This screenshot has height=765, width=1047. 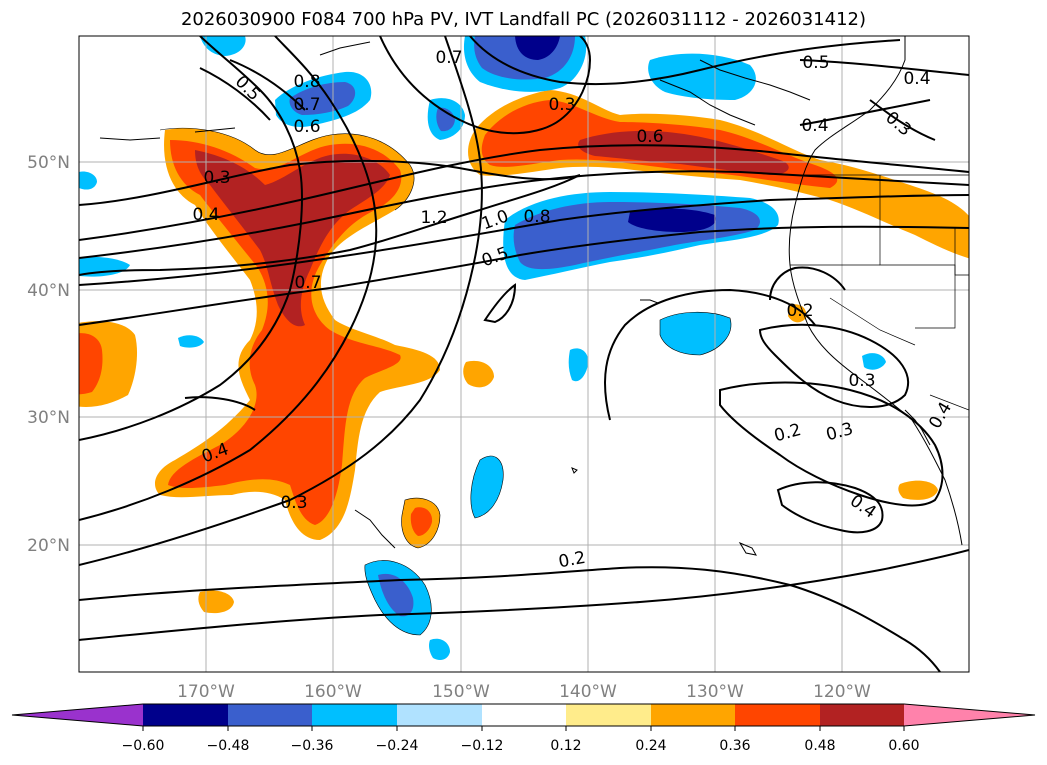 What do you see at coordinates (903, 746) in the screenshot?
I see `colorbar-tick-label: 0.60` at bounding box center [903, 746].